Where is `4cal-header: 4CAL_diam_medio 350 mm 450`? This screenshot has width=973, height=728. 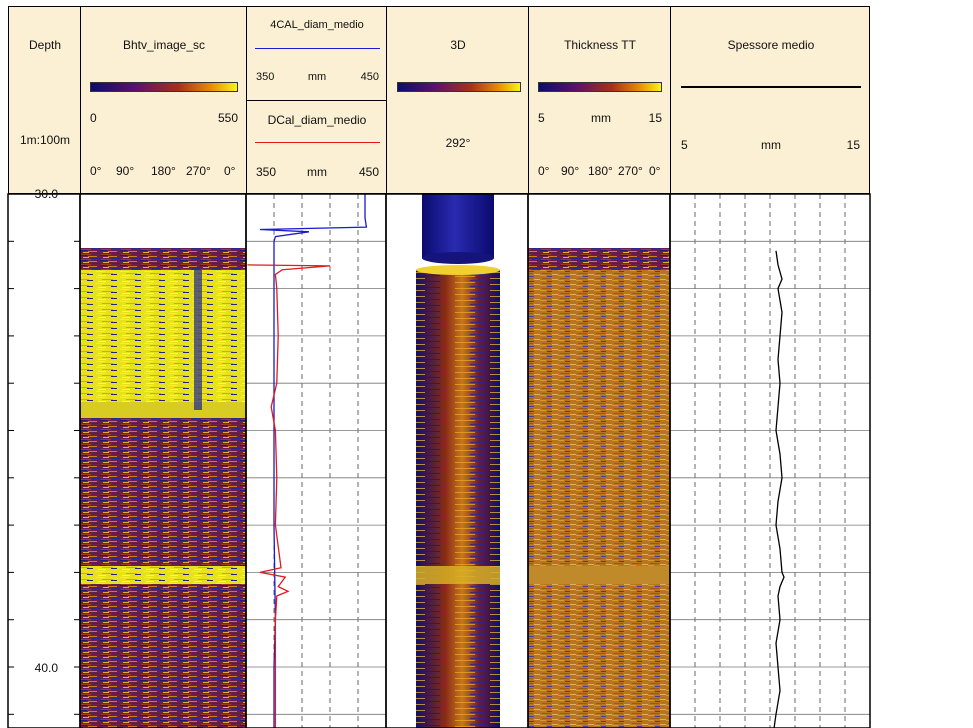 4cal-header: 4CAL_diam_medio 350 mm 450 is located at coordinates (316, 54).